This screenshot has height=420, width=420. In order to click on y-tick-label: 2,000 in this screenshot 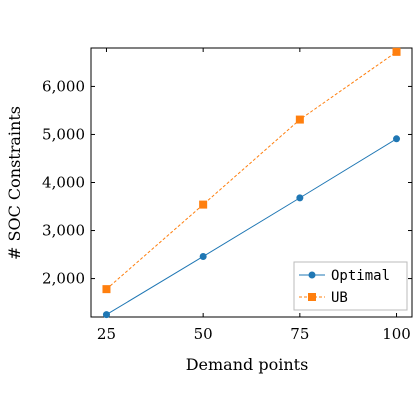, I will do `click(63, 279)`.